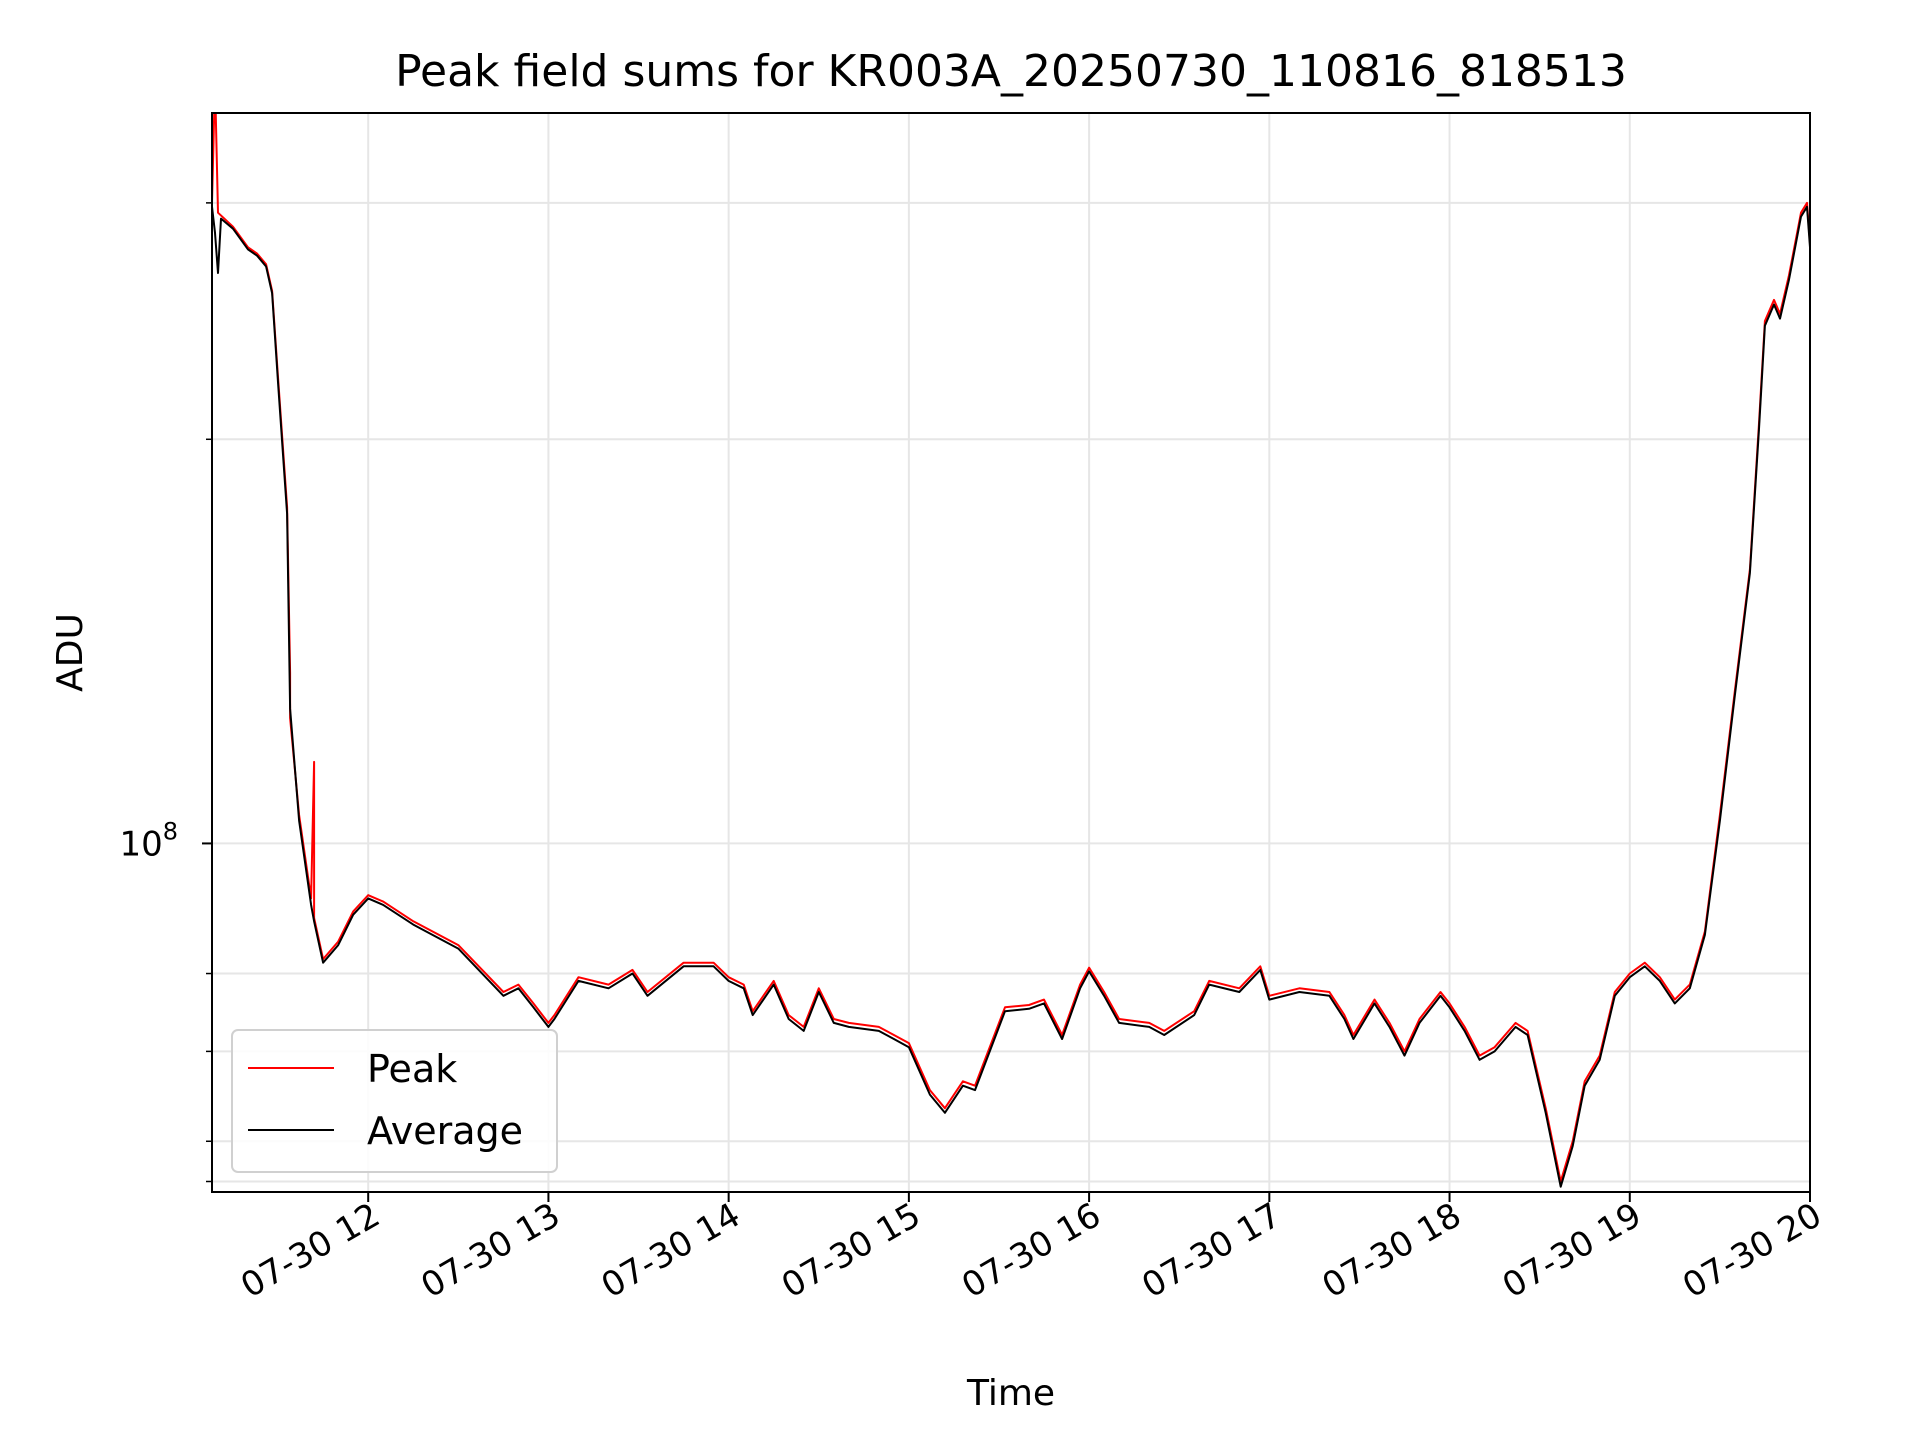 The height and width of the screenshot is (1440, 1920). I want to click on y-tick-label: 108, so click(148, 840).